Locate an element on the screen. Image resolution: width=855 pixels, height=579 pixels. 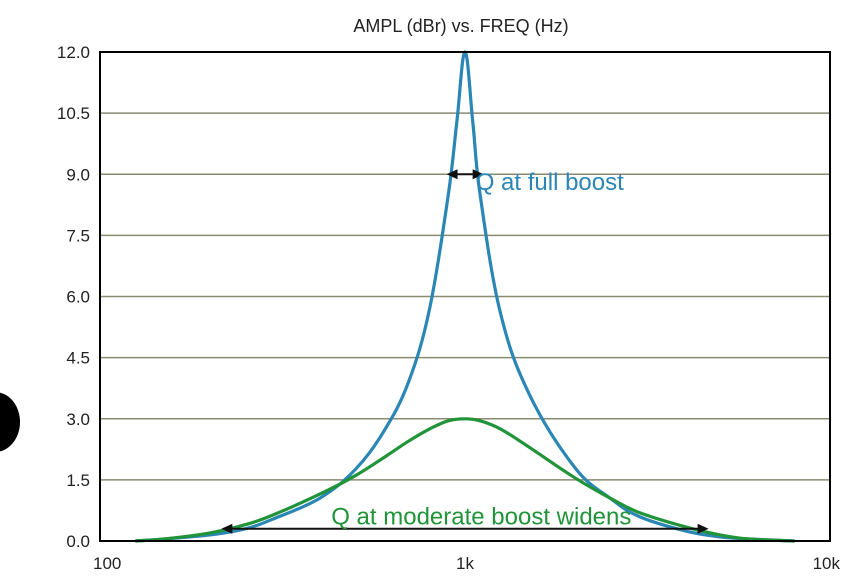
annotation-label: Q at full boost is located at coordinates (550, 182).